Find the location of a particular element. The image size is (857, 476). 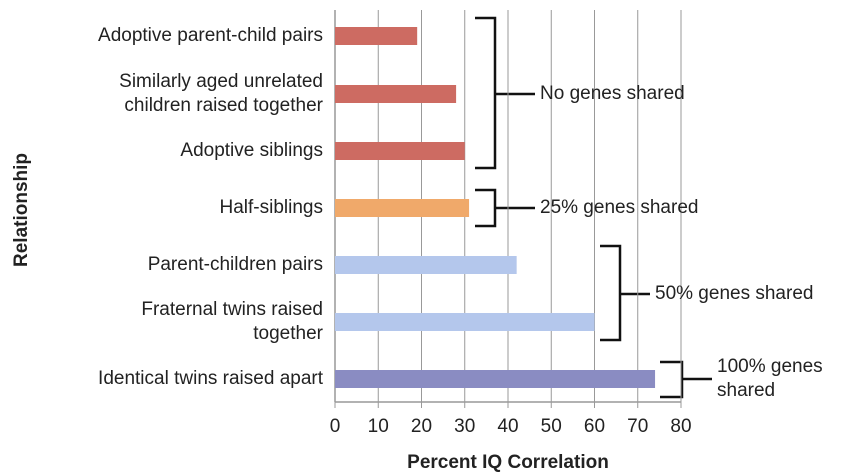

y-axis-title: Relationship is located at coordinates (21, 210).